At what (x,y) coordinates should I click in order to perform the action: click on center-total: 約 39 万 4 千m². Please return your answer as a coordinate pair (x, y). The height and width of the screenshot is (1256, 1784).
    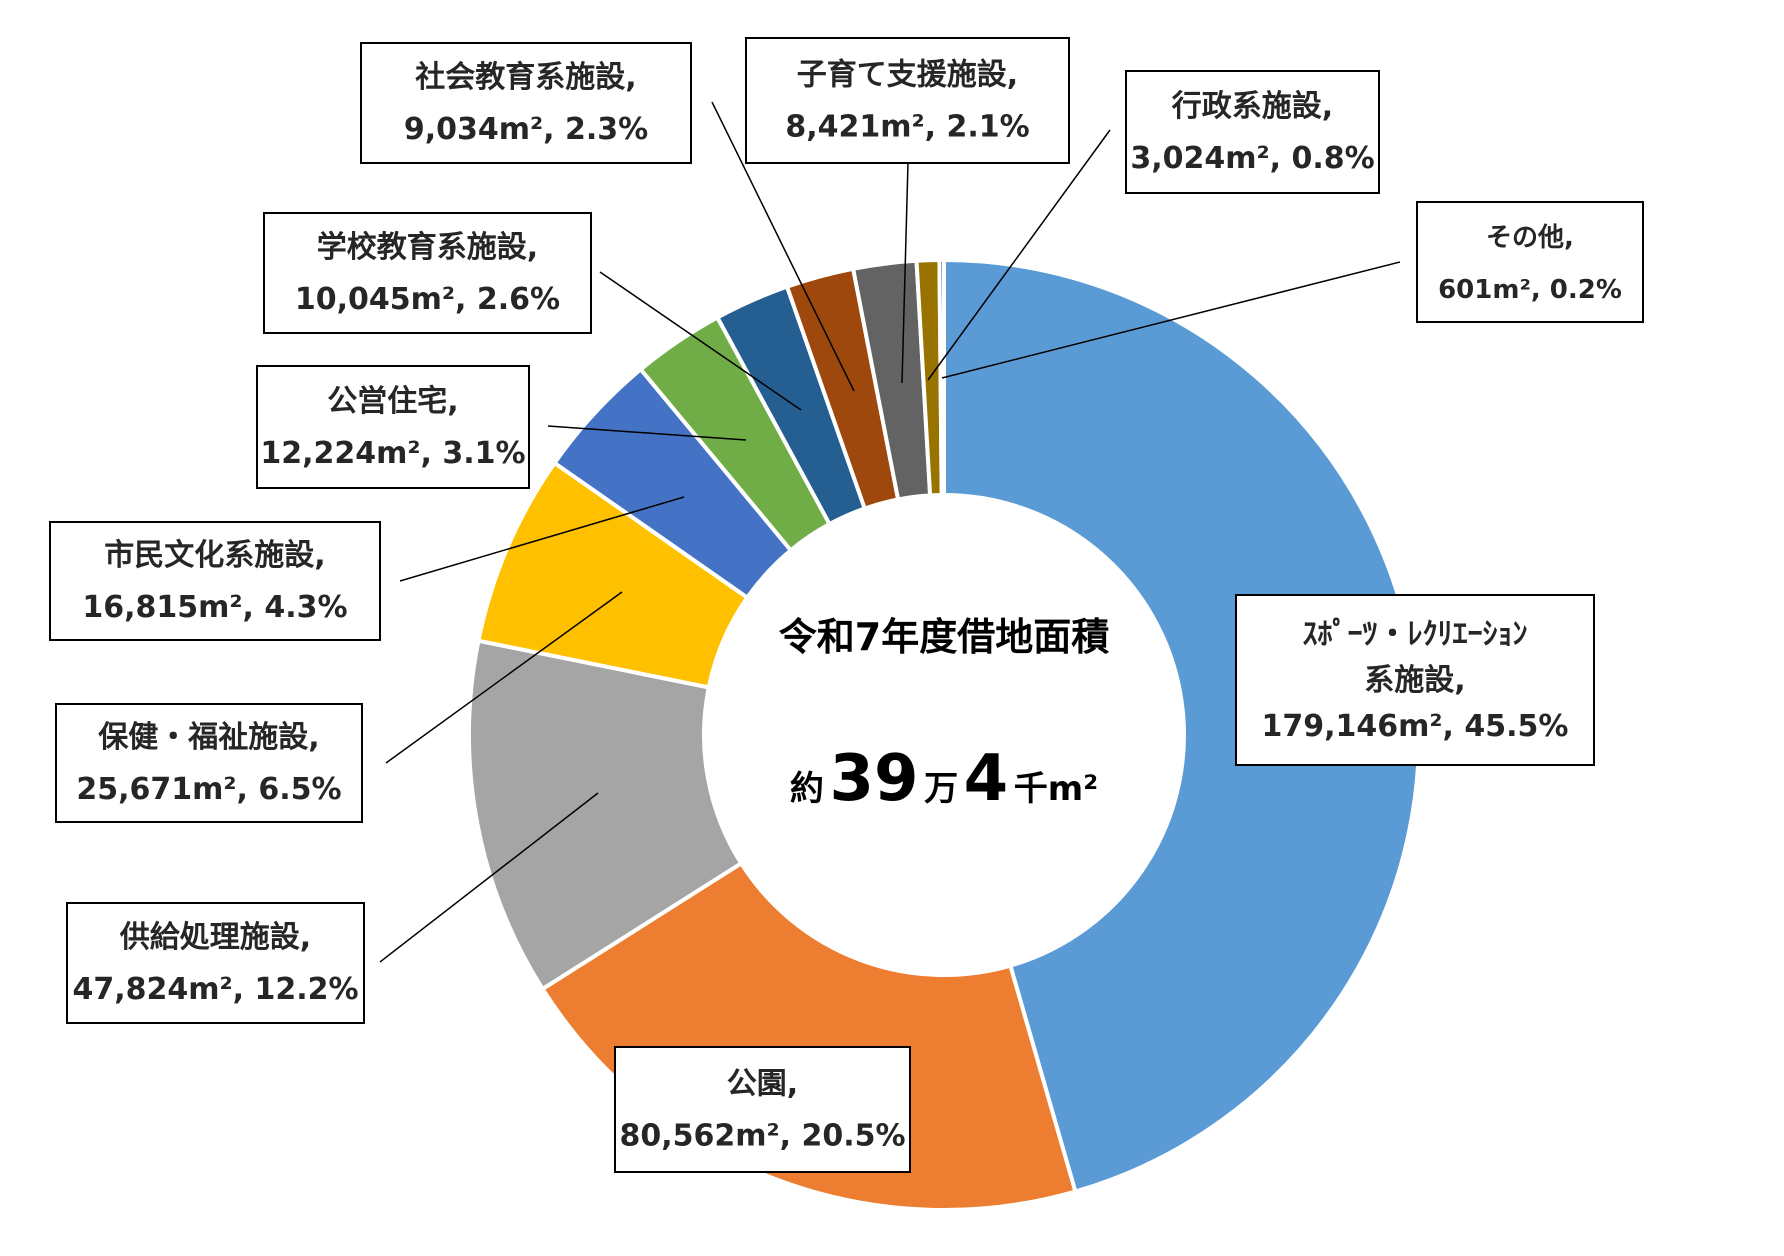
    Looking at the image, I should click on (944, 779).